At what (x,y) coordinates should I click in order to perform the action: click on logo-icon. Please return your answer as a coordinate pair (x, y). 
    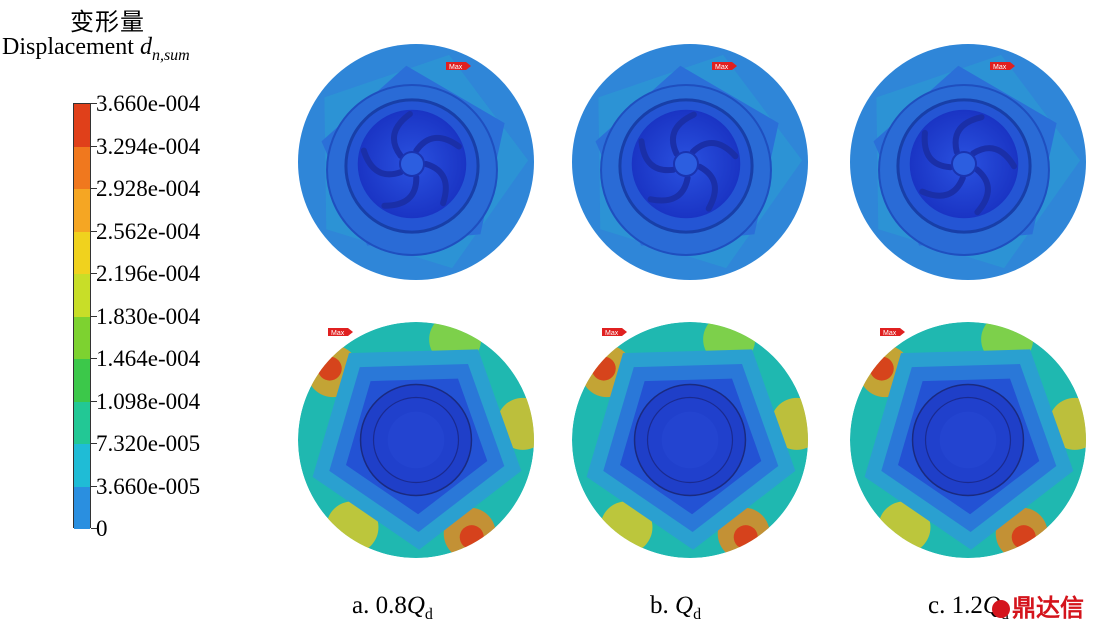
    Looking at the image, I should click on (1001, 609).